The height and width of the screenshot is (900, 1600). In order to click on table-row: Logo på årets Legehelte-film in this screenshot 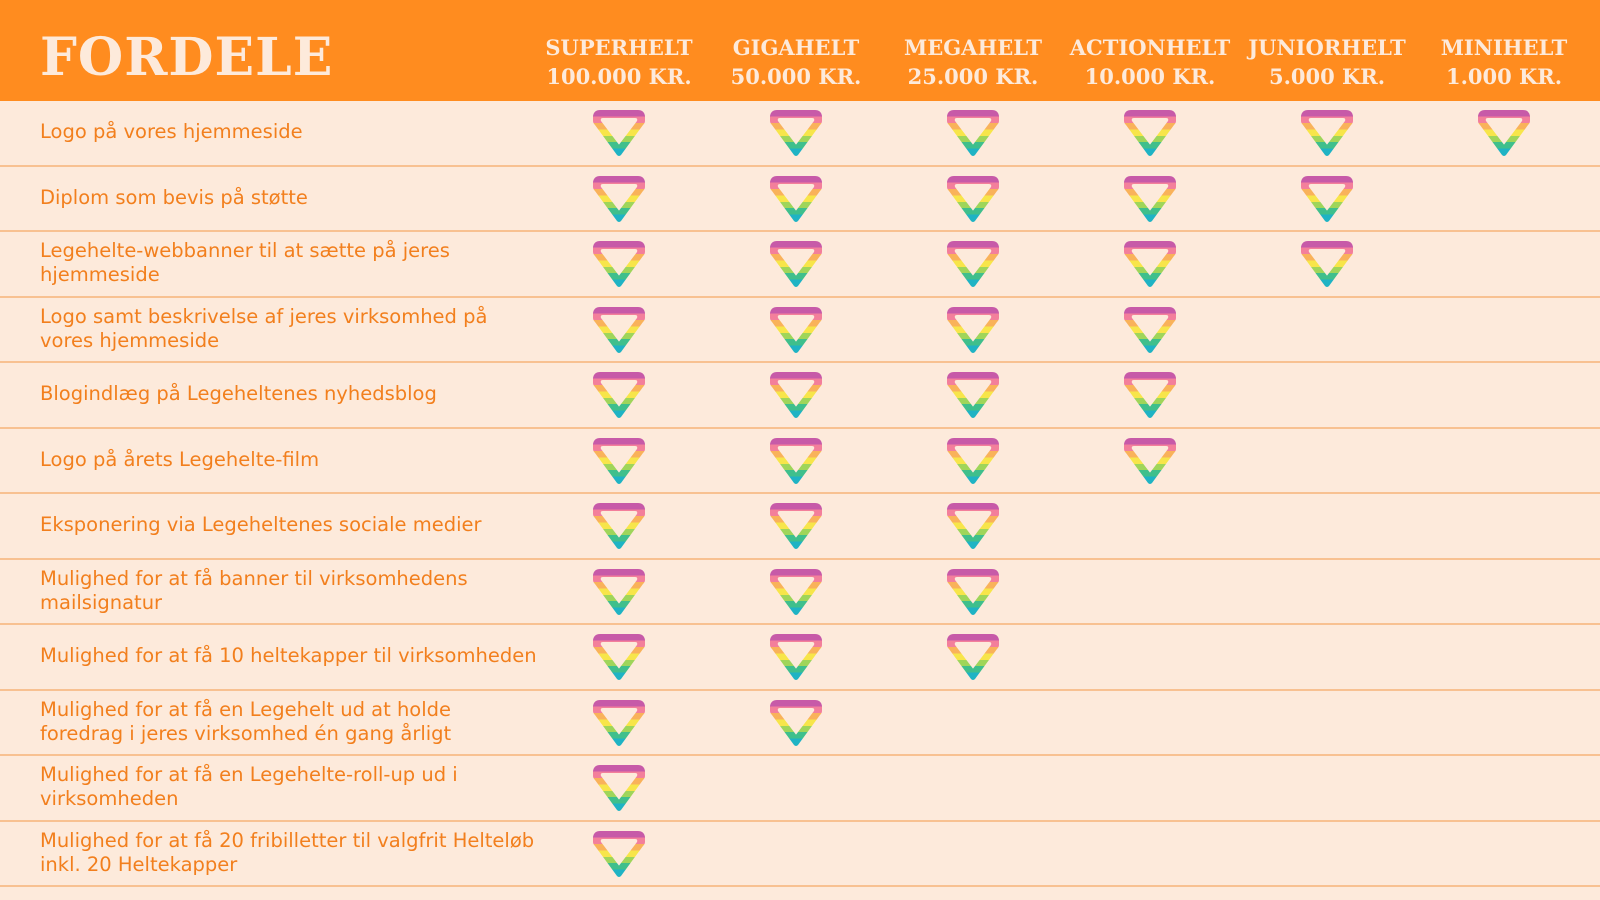, I will do `click(800, 461)`.